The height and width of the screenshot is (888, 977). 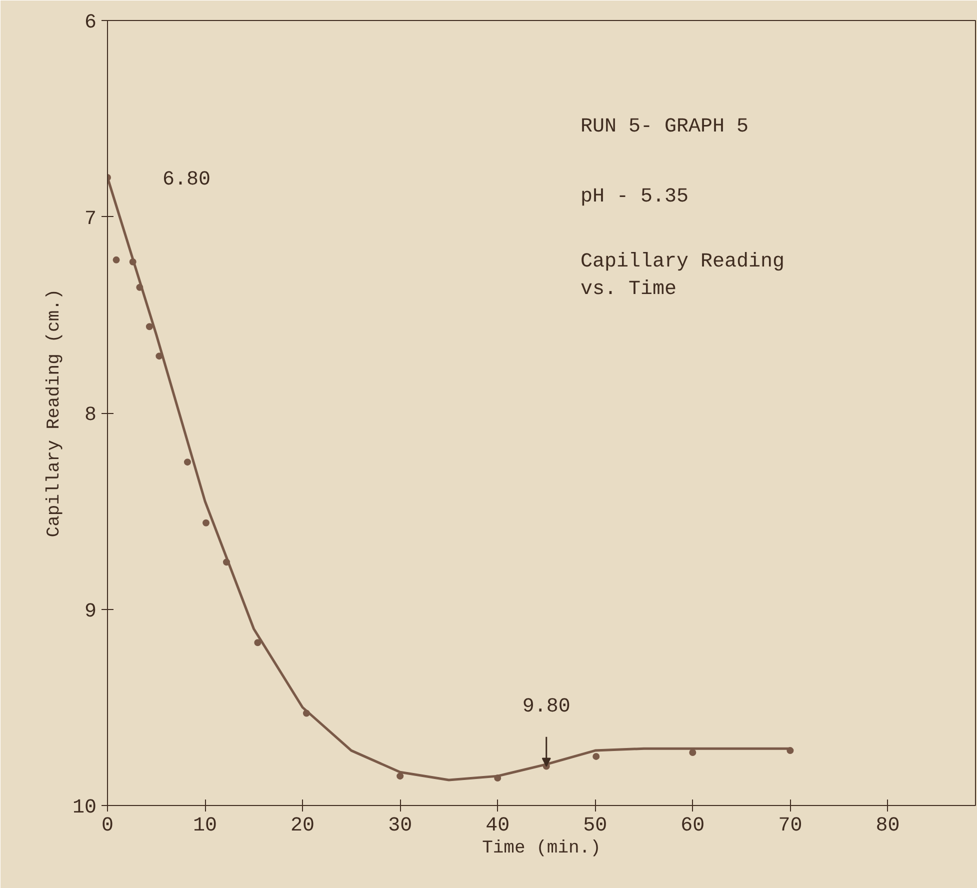 I want to click on x-tick-label: 60, so click(x=692, y=826).